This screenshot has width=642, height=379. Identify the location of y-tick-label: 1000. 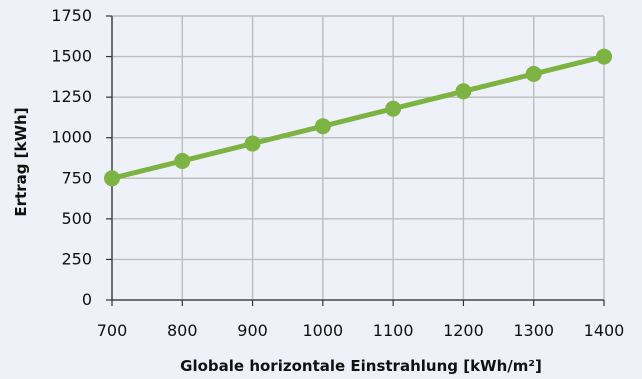
(71, 137).